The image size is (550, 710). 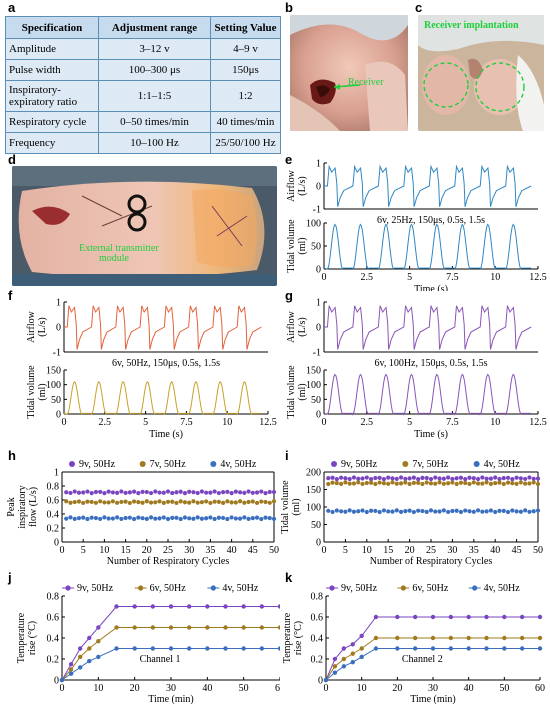 I want to click on table-row: Pulse width 100–300 μs 150μs, so click(x=143, y=70).